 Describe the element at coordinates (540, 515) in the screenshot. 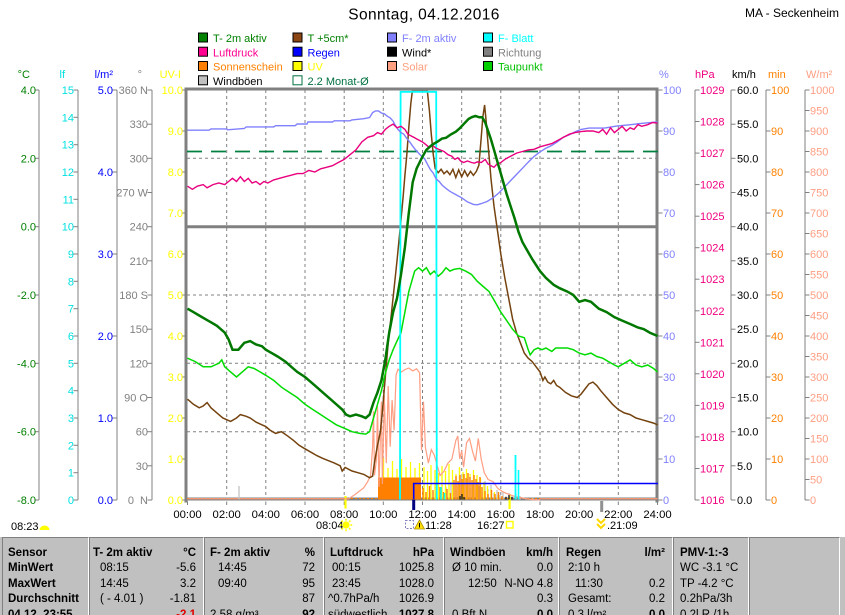

I see `svg-text: 18:00` at that location.